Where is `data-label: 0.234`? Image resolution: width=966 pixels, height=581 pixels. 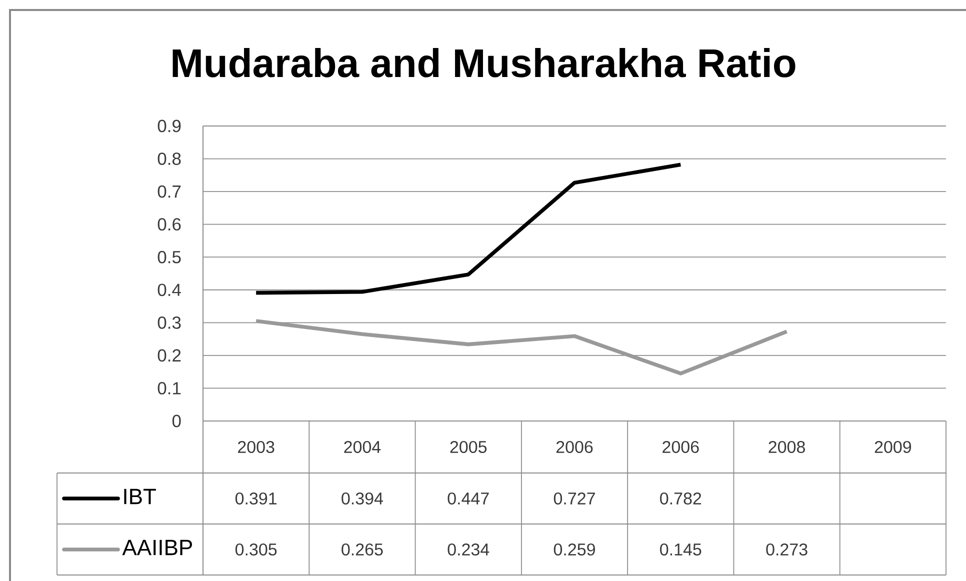
data-label: 0.234 is located at coordinates (469, 549).